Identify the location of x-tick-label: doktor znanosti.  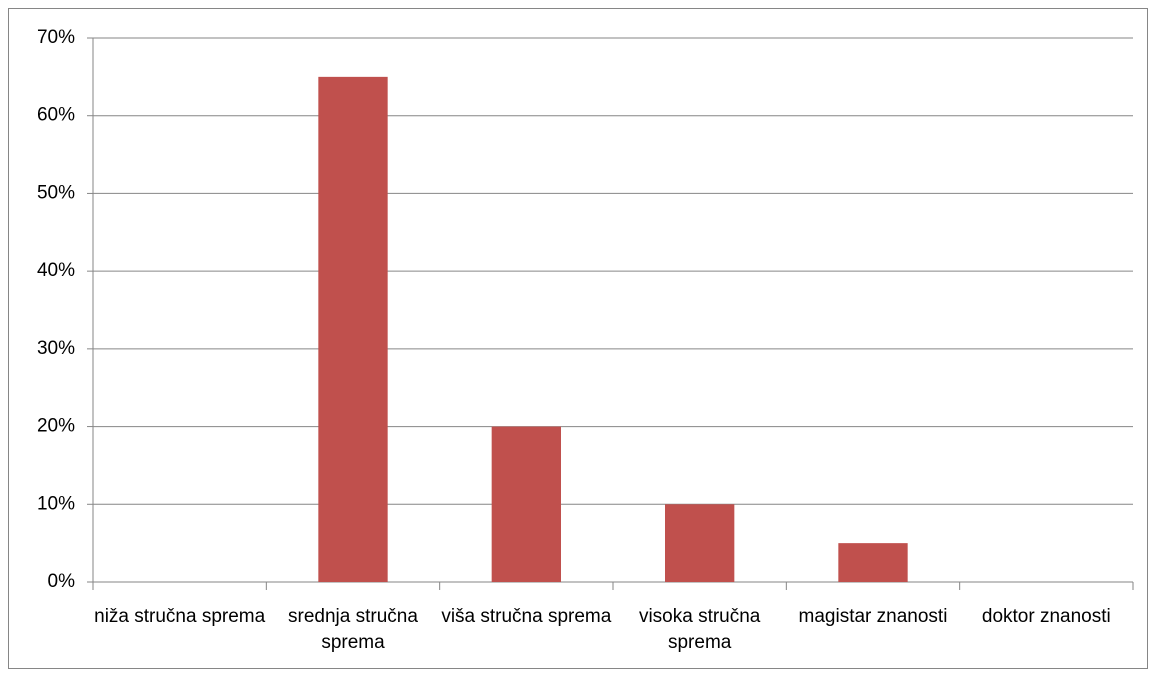
(1046, 616).